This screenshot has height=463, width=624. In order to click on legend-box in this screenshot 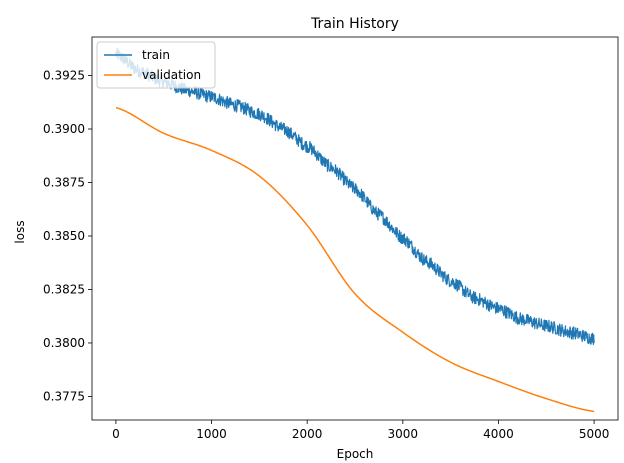, I will do `click(156, 65)`.